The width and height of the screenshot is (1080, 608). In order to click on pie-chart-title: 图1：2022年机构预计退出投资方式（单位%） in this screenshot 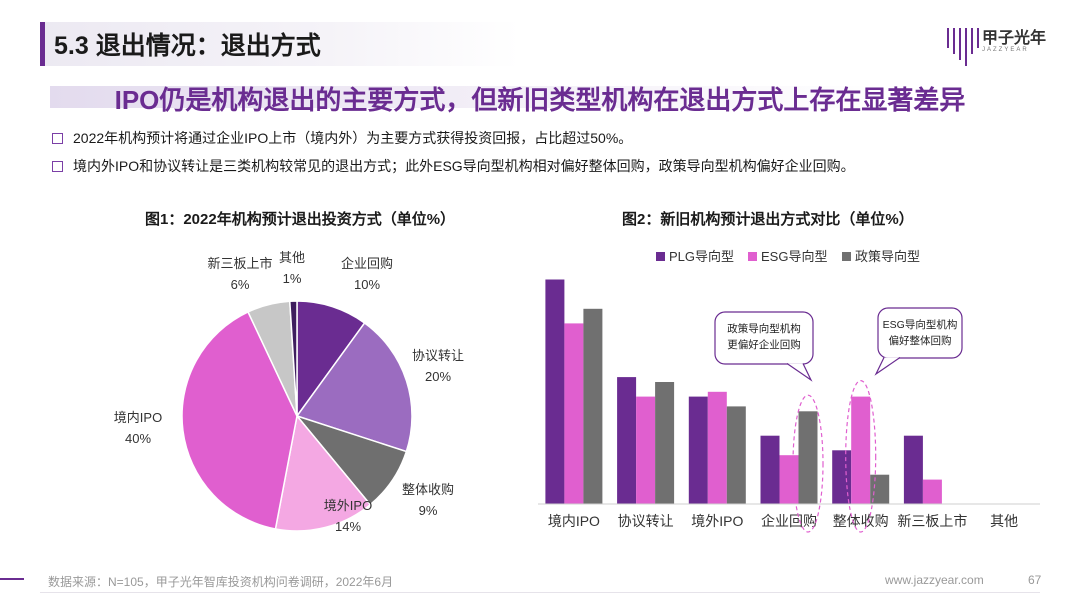, I will do `click(300, 219)`.